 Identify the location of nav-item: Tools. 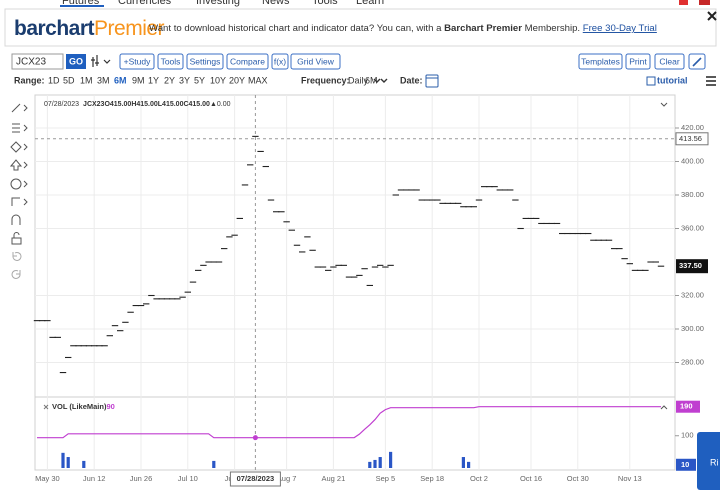
(325, 3).